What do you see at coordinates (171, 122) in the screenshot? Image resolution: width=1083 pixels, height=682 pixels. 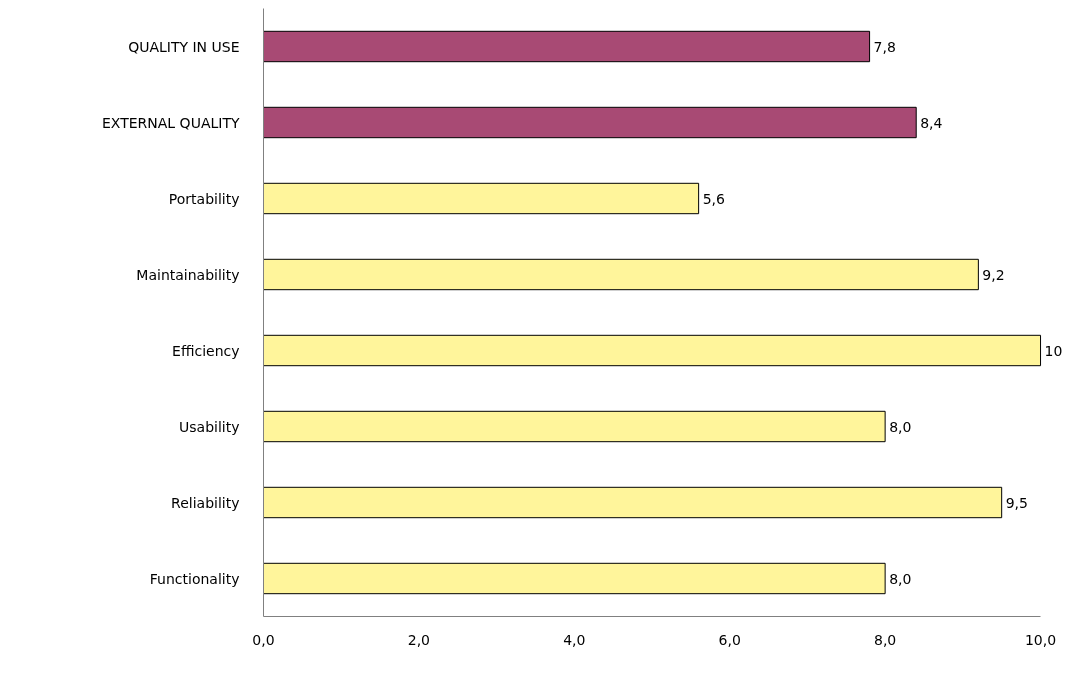 I see `y-tick-label: EXTERNAL QUALITY` at bounding box center [171, 122].